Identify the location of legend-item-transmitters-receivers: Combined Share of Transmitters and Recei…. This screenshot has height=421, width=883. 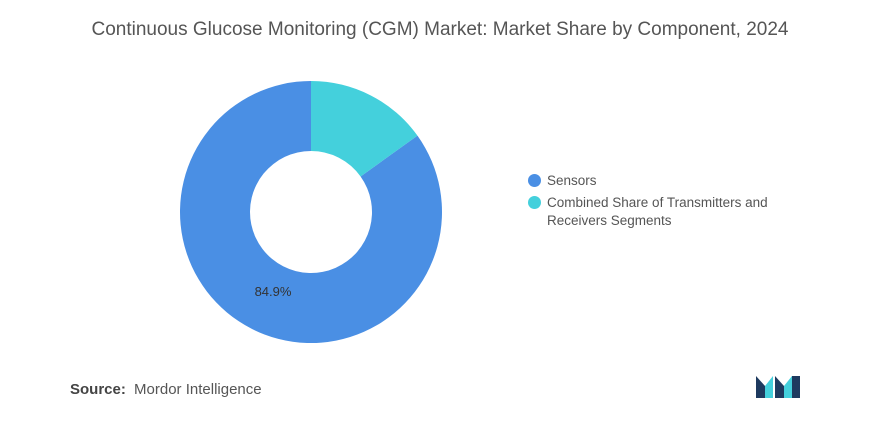
(658, 212).